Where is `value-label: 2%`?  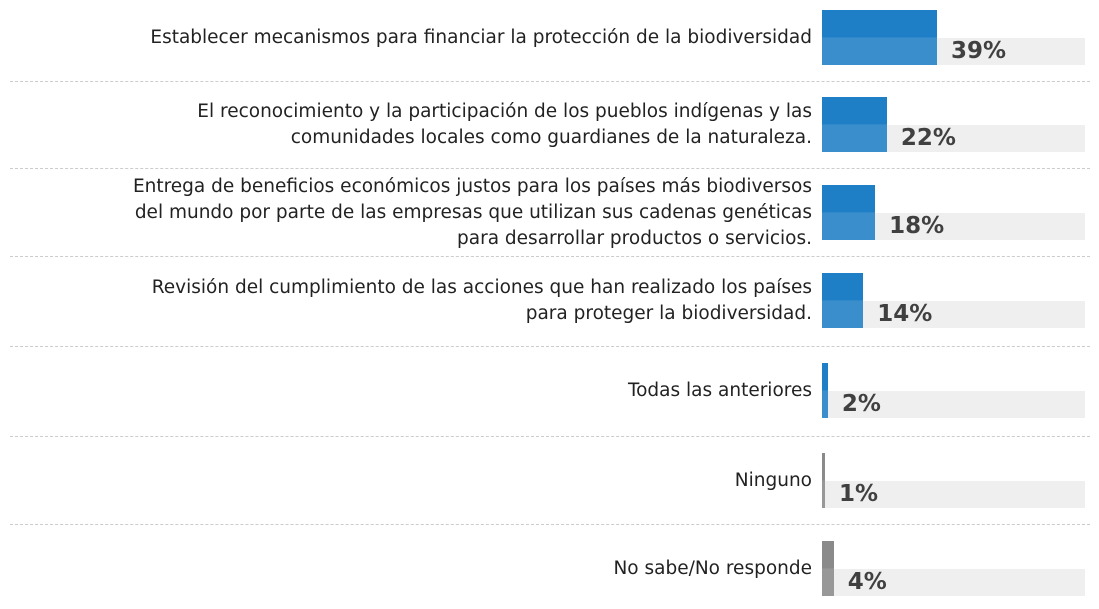 value-label: 2% is located at coordinates (861, 404).